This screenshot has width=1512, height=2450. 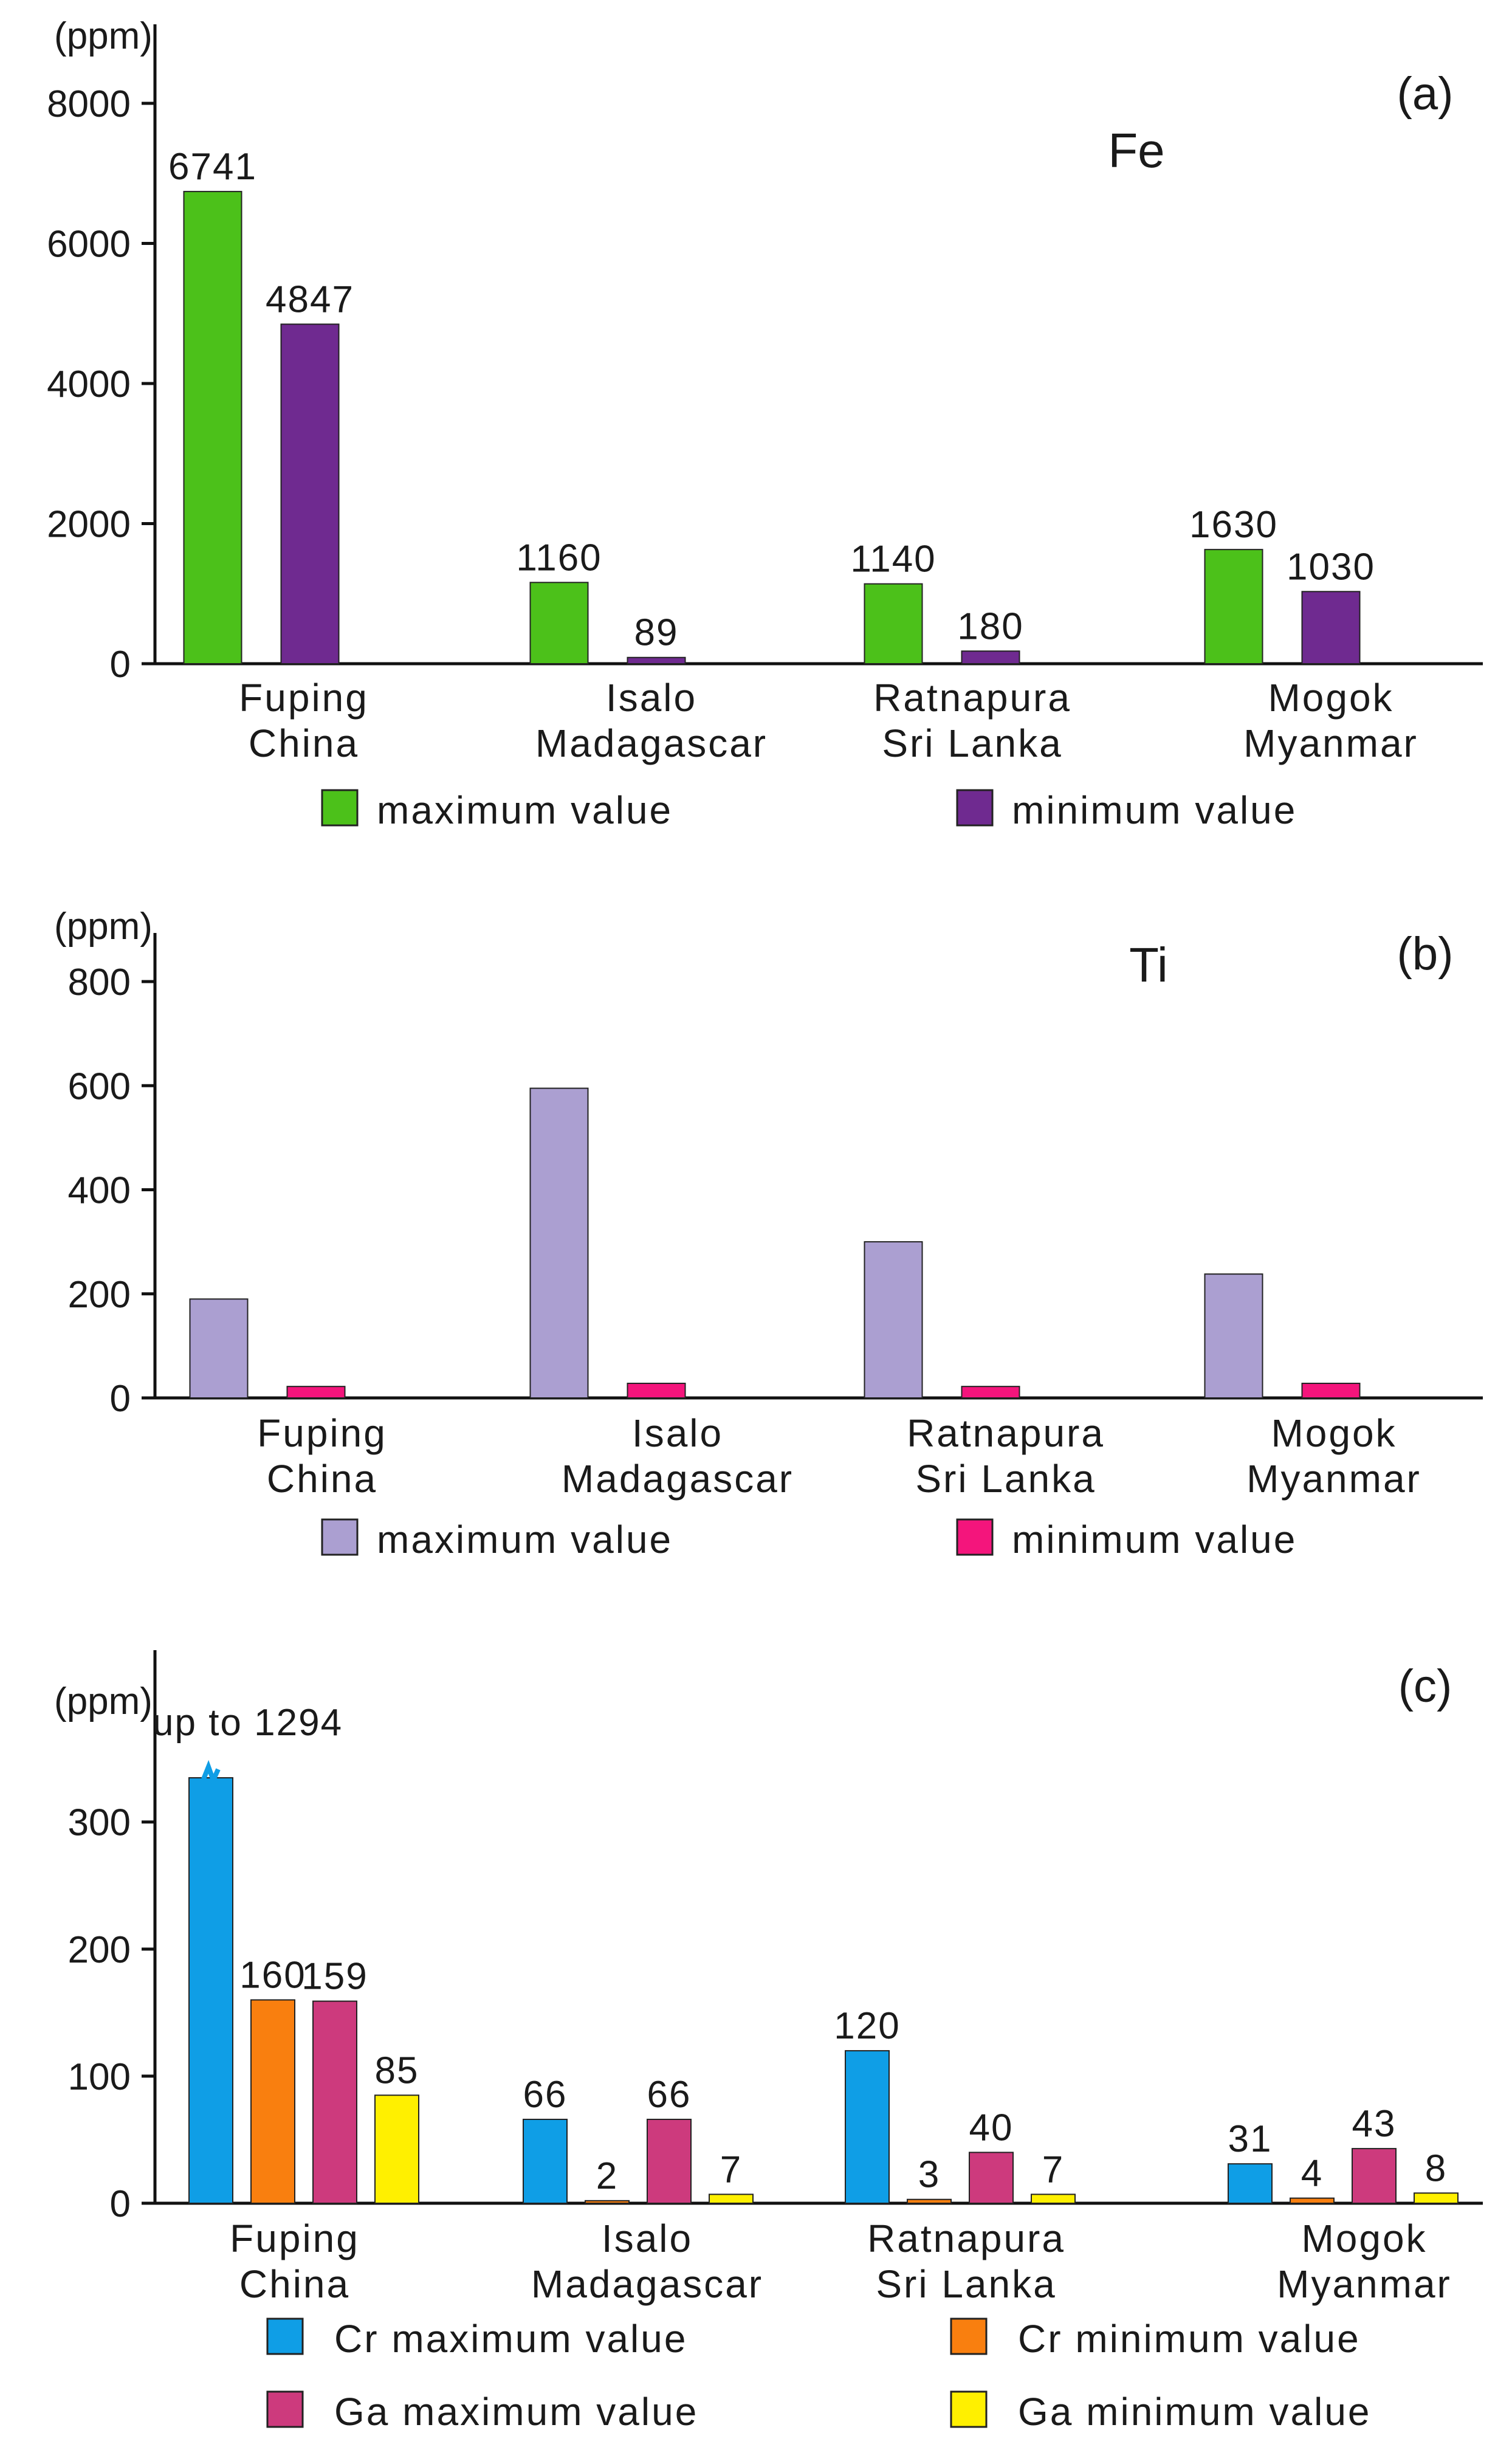 What do you see at coordinates (893, 559) in the screenshot?
I see `data-label: 1140` at bounding box center [893, 559].